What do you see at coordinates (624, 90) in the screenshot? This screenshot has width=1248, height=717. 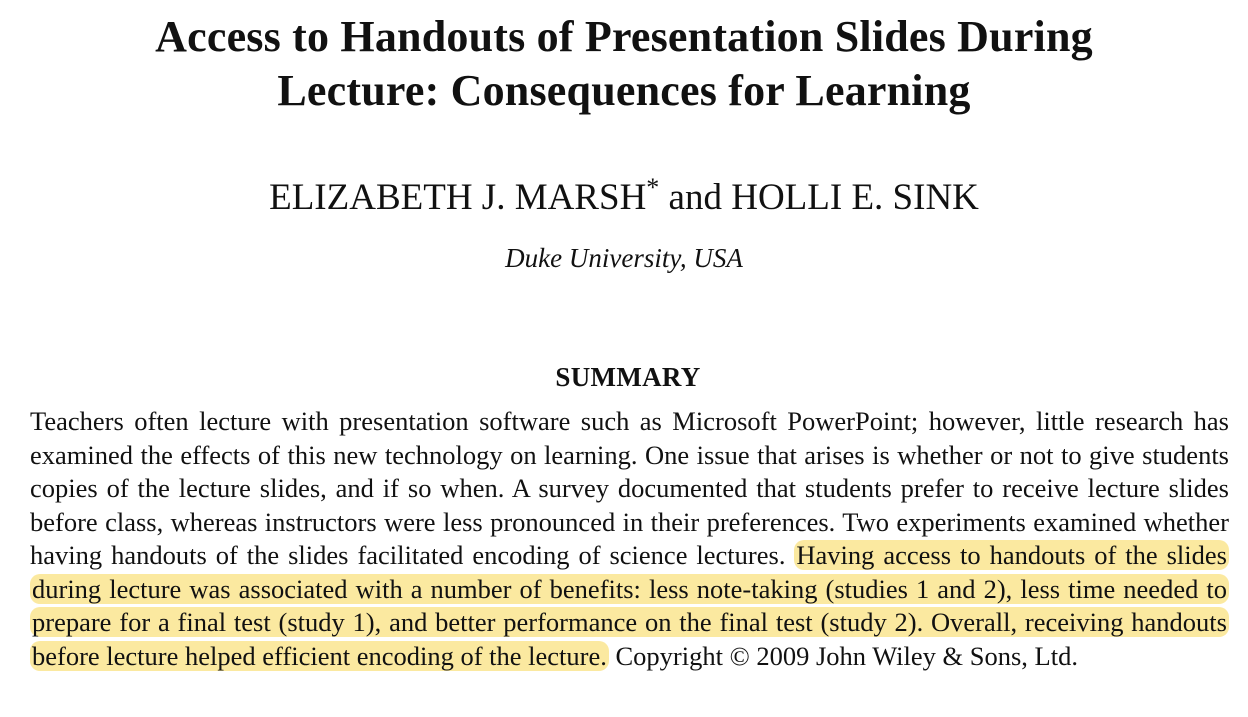 I see `paper-title-line-2: Lecture: Consequences for Learning` at bounding box center [624, 90].